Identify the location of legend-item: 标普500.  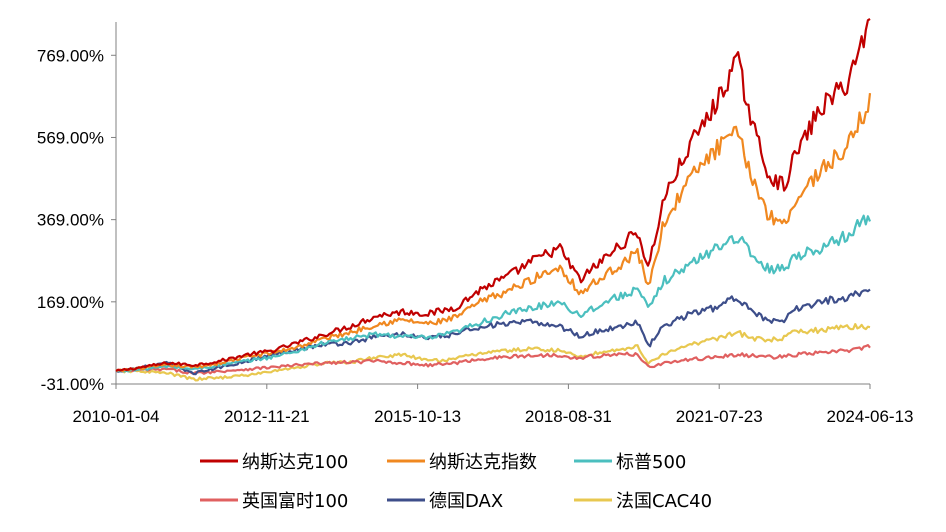
(630, 462).